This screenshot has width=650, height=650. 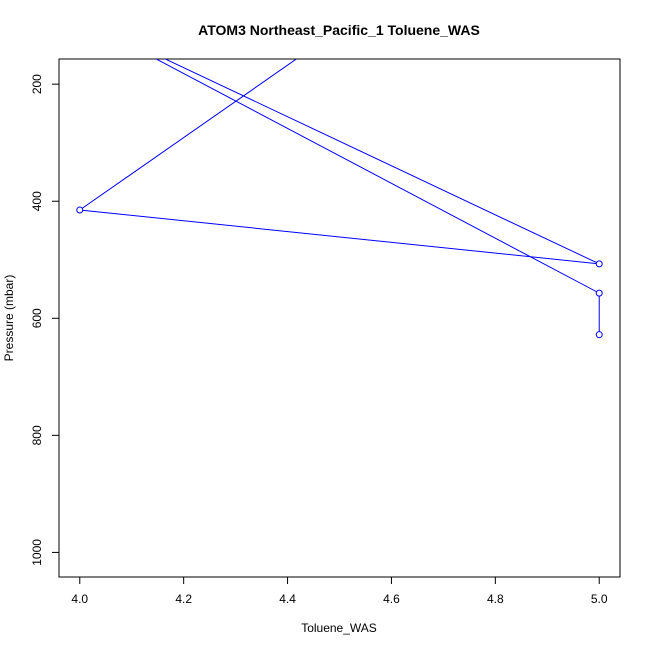 What do you see at coordinates (183, 599) in the screenshot?
I see `x-tick-label: 4.2` at bounding box center [183, 599].